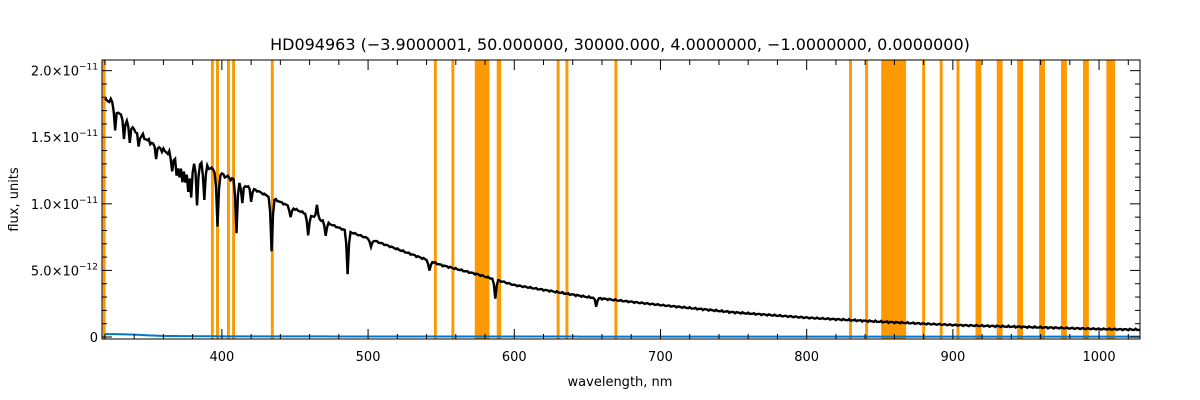 The height and width of the screenshot is (400, 1200). I want to click on x-axis-label: wavelength, nm, so click(620, 382).